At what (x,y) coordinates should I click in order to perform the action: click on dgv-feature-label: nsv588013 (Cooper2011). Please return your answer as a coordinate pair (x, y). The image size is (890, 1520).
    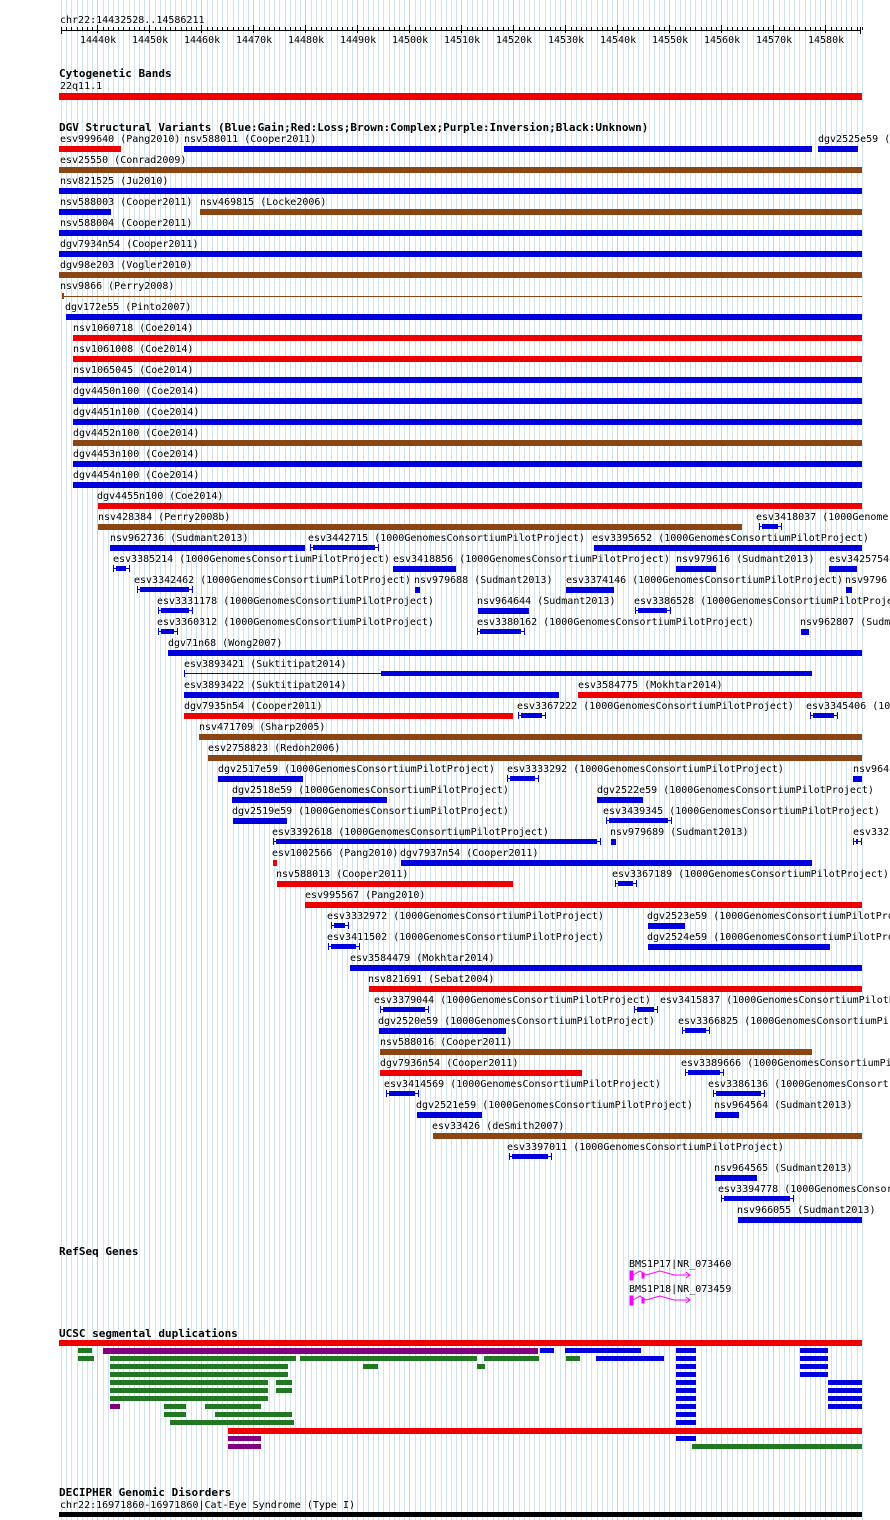
    Looking at the image, I should click on (342, 874).